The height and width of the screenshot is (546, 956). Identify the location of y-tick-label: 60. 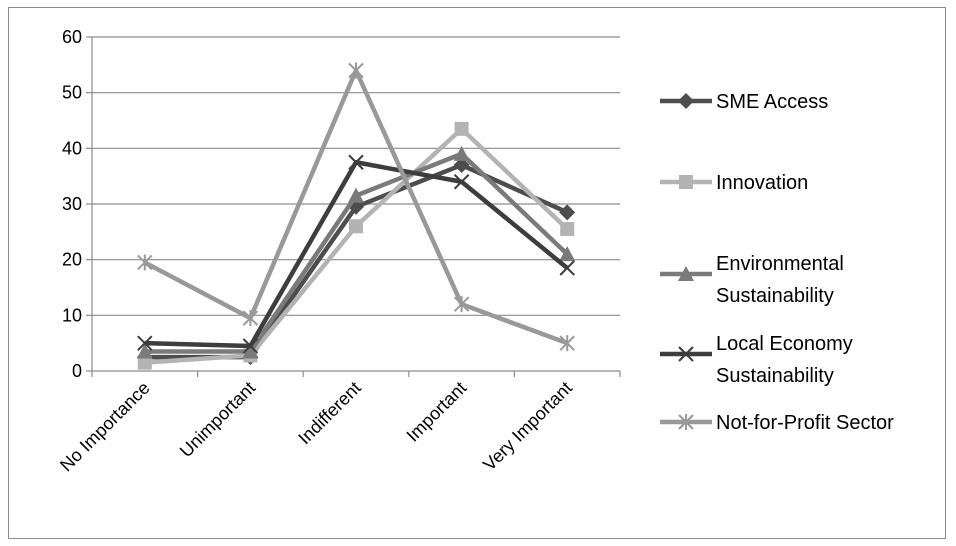
(72, 37).